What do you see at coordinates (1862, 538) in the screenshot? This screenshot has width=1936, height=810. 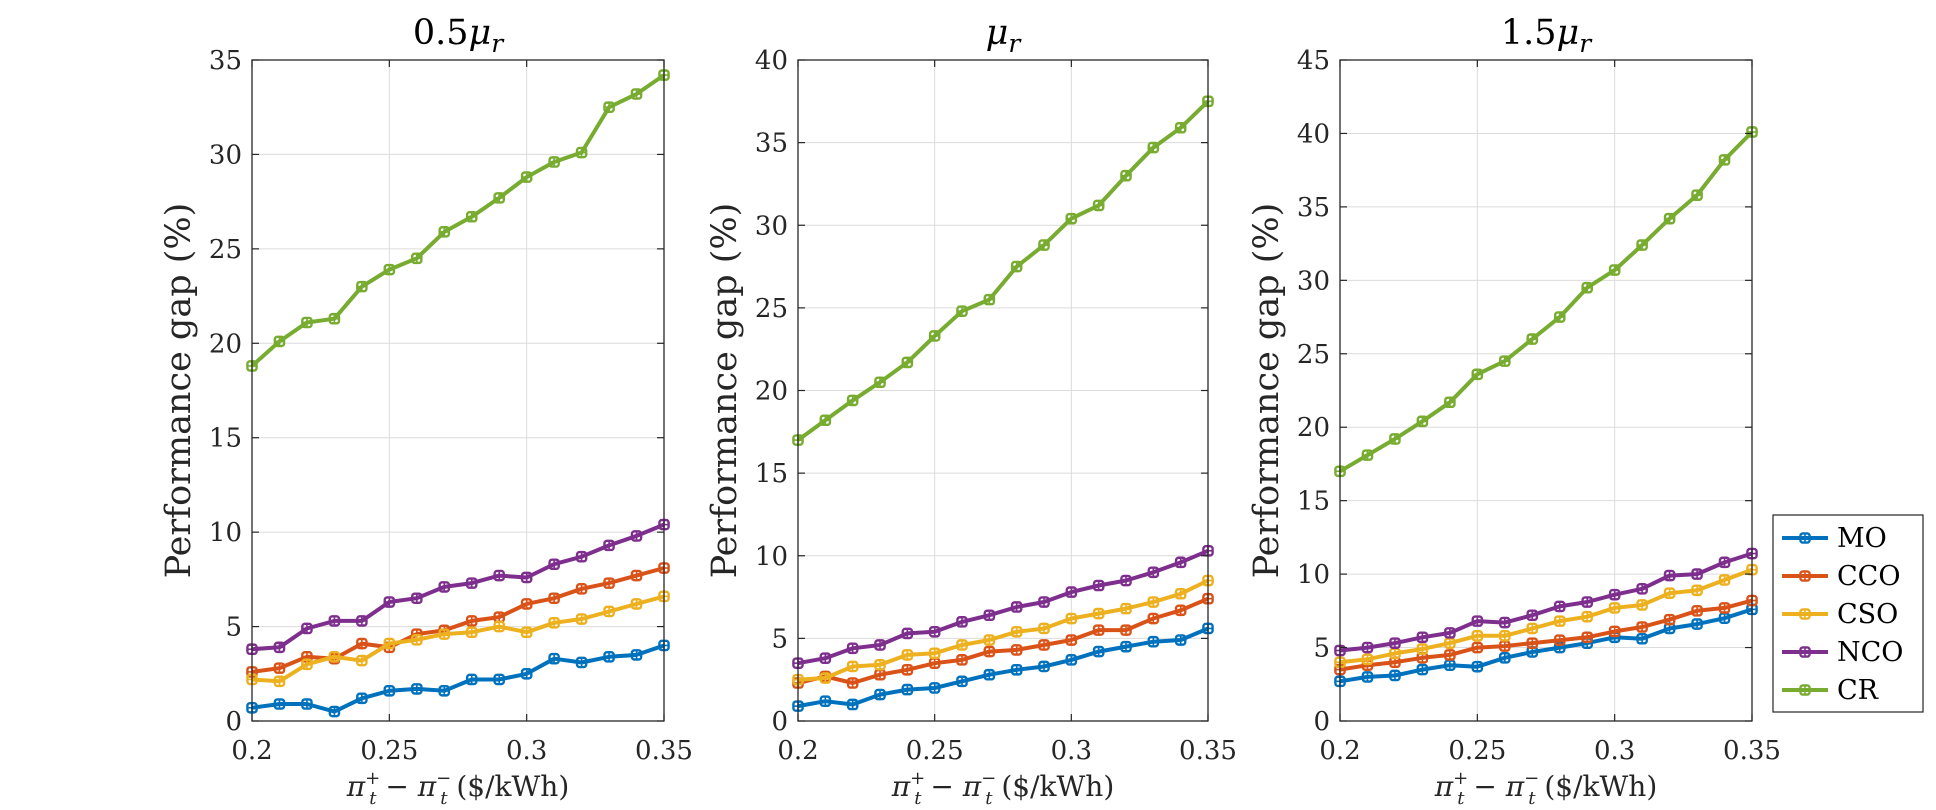 I see `legend-label-mo: MO` at bounding box center [1862, 538].